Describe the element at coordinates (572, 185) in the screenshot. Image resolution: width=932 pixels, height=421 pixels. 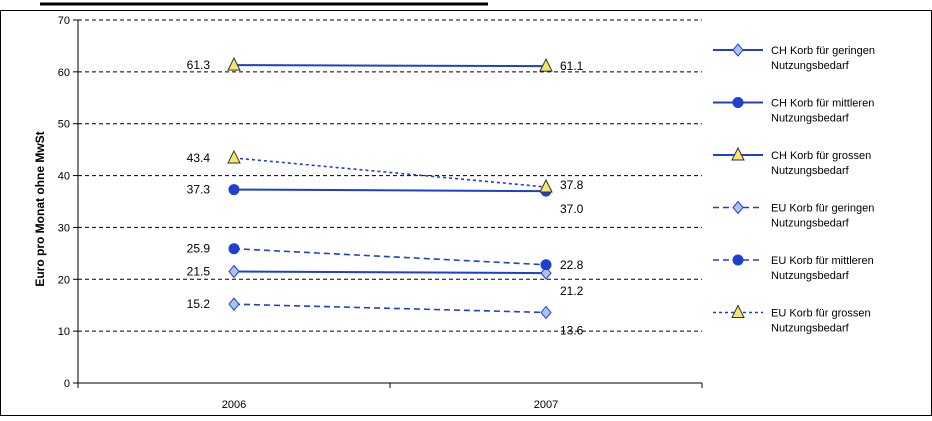
I see `data-label: 37.8` at that location.